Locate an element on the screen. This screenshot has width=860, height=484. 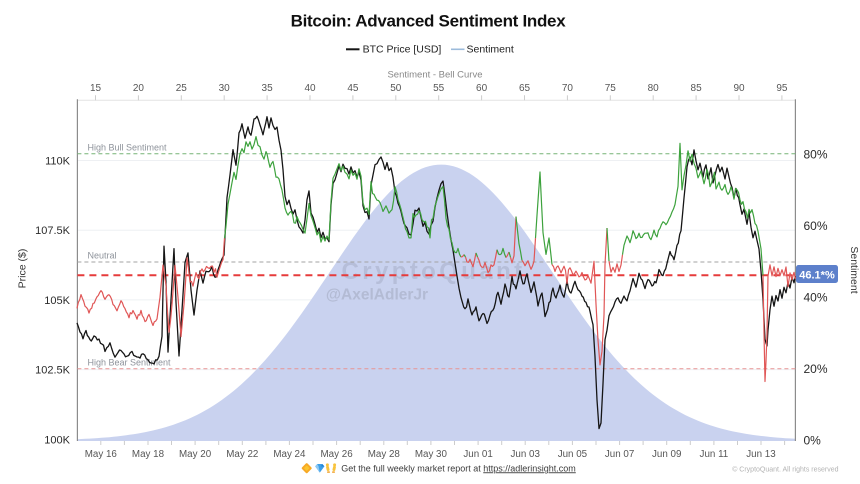
svg-text: 15 is located at coordinates (96, 88).